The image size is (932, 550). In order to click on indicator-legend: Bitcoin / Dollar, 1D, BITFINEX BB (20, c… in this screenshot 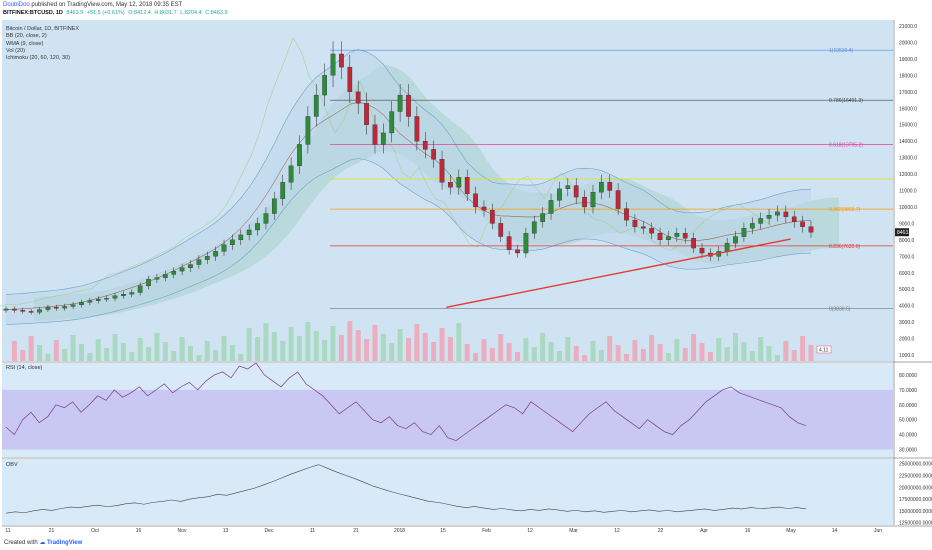, I will do `click(42, 44)`.